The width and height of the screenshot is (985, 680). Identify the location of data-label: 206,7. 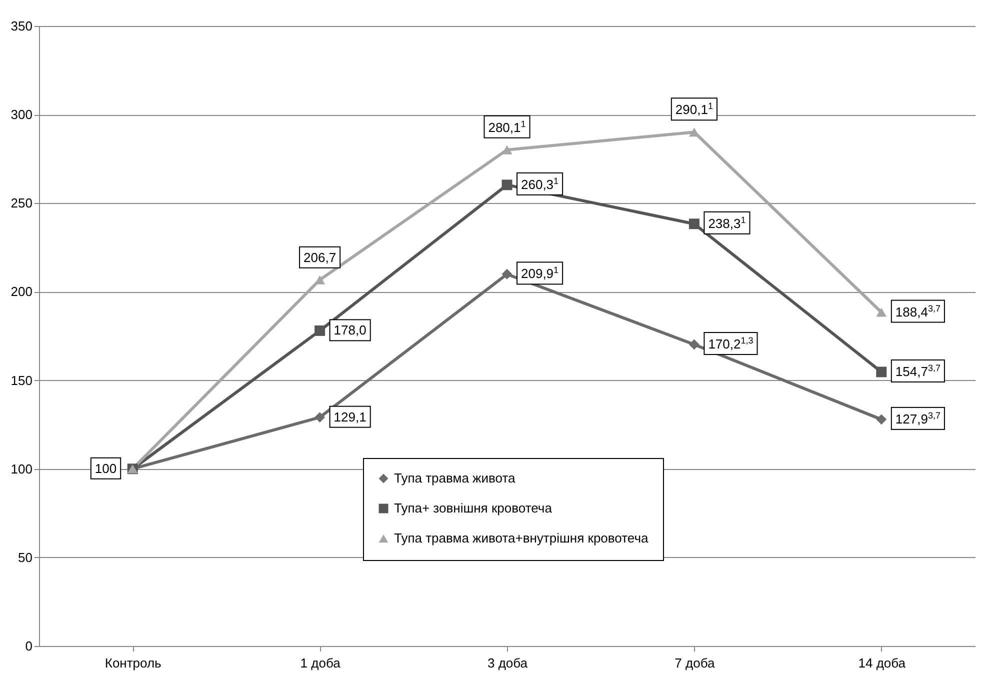
(320, 257).